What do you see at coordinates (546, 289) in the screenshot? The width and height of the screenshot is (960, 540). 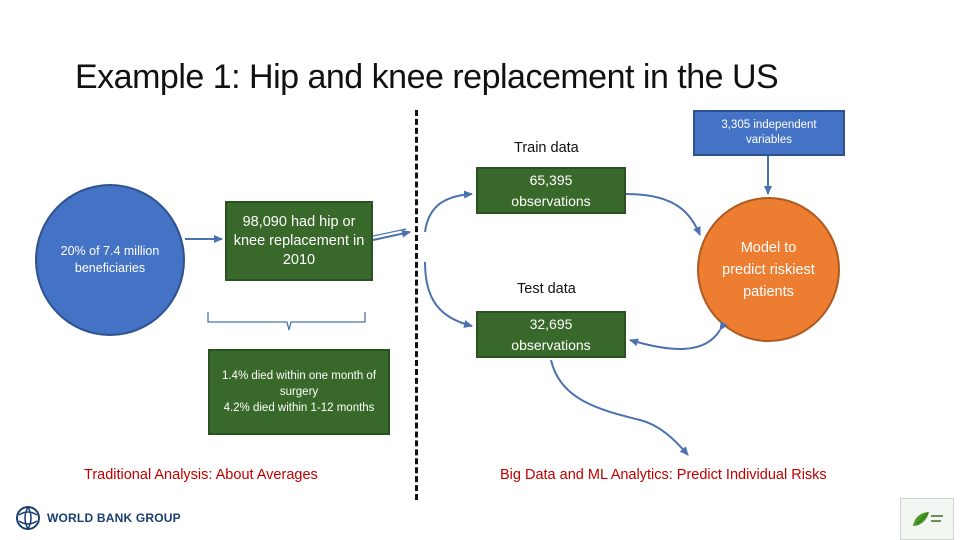 I see `test-data-label: Test data` at bounding box center [546, 289].